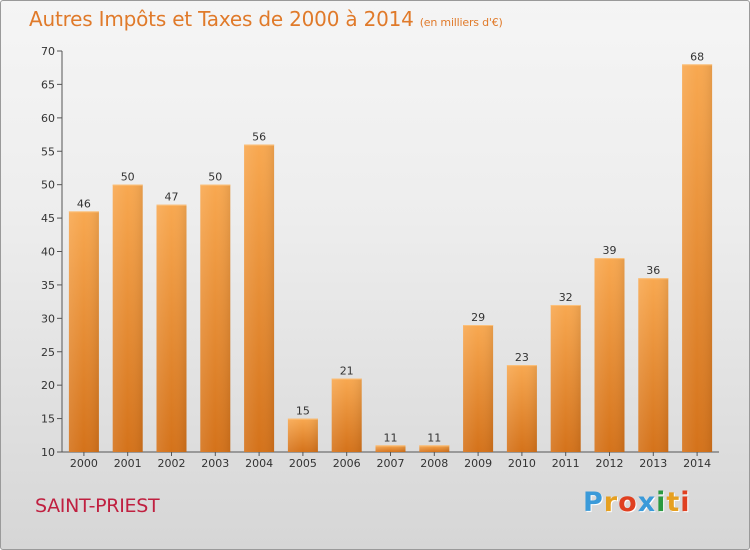  Describe the element at coordinates (48, 51) in the screenshot. I see `y-tick-label: 70` at that location.